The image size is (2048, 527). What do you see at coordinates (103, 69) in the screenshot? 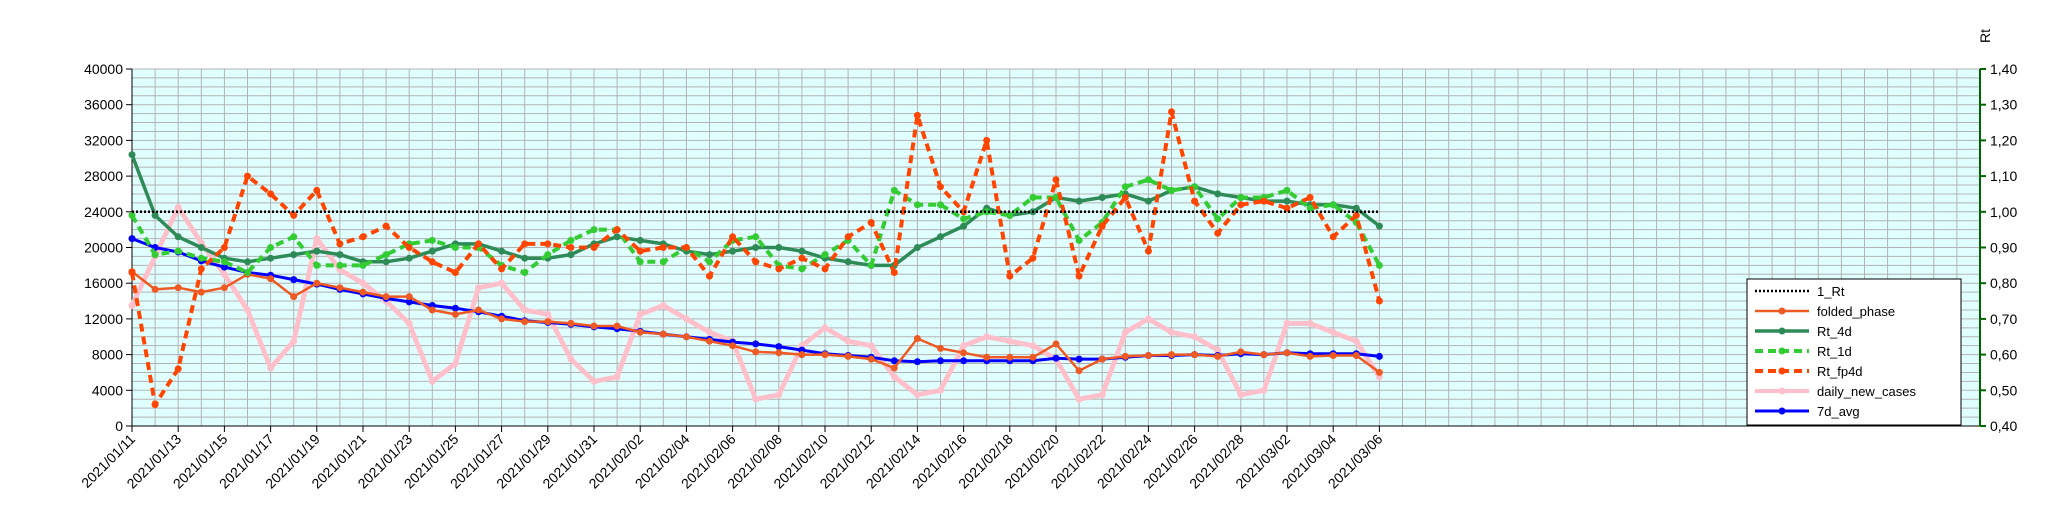
I see `y-tick-label: 40000` at bounding box center [103, 69].